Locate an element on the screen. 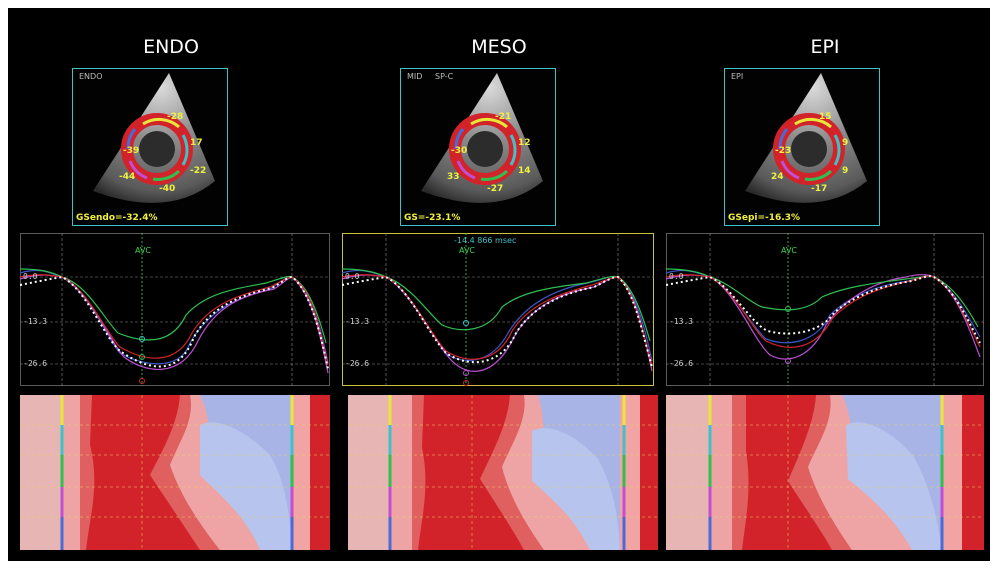 The width and height of the screenshot is (1000, 575). segment-value: 15 is located at coordinates (825, 117).